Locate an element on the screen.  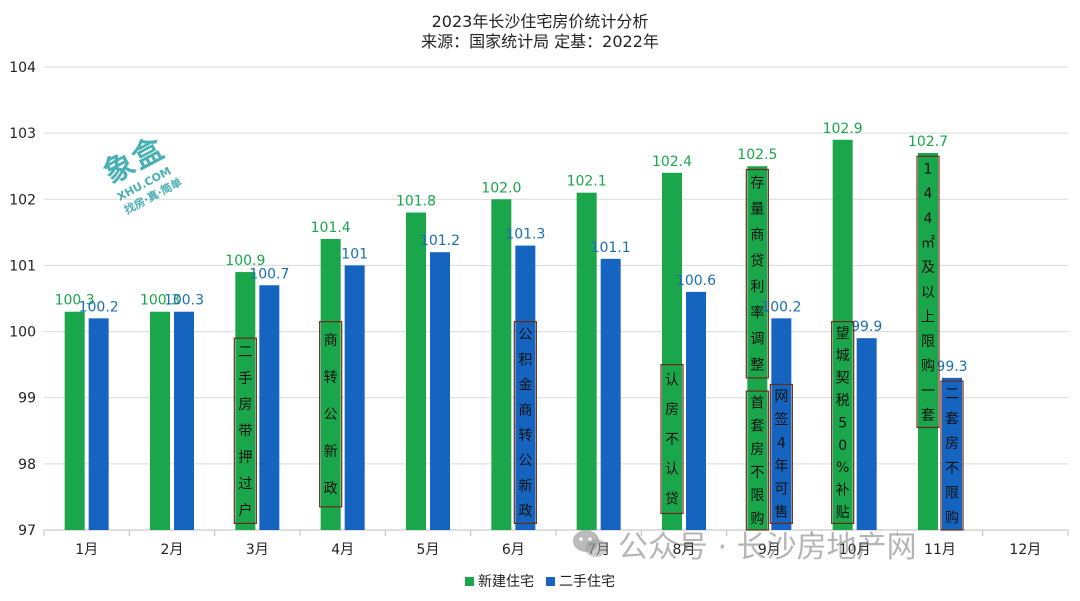
data-label-second: 101.1 is located at coordinates (611, 248).